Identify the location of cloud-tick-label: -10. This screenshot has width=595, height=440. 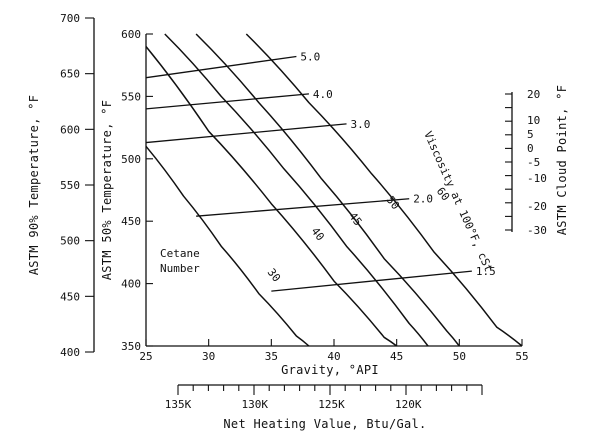
(537, 178).